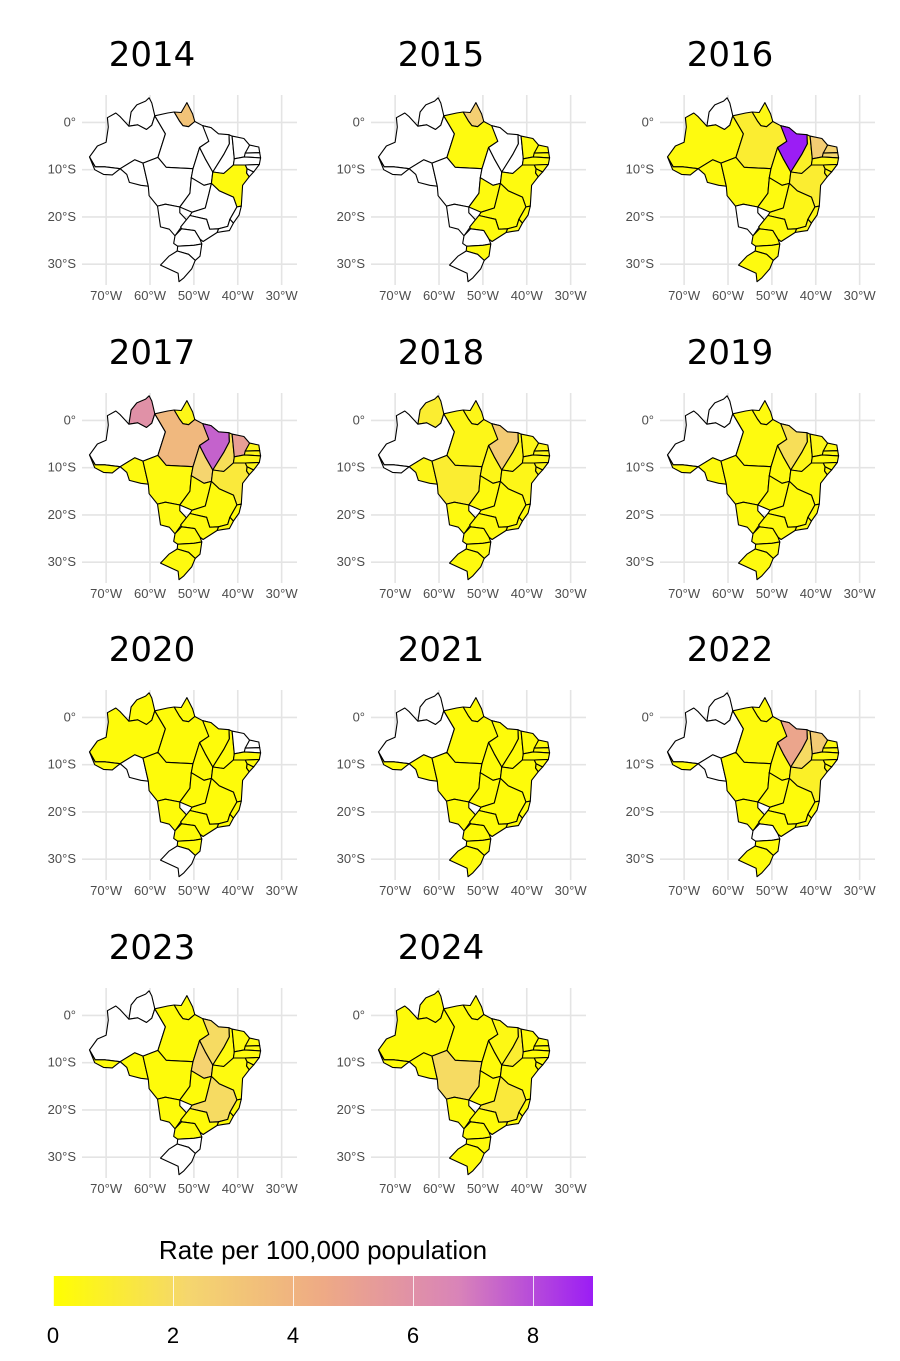 Image resolution: width=900 pixels, height=1361 pixels. I want to click on legend-tick-label: 8, so click(533, 1335).